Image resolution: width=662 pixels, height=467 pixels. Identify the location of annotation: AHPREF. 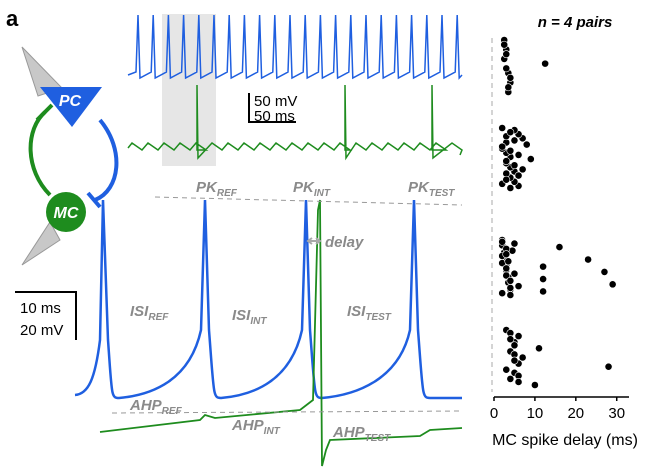
(156, 407).